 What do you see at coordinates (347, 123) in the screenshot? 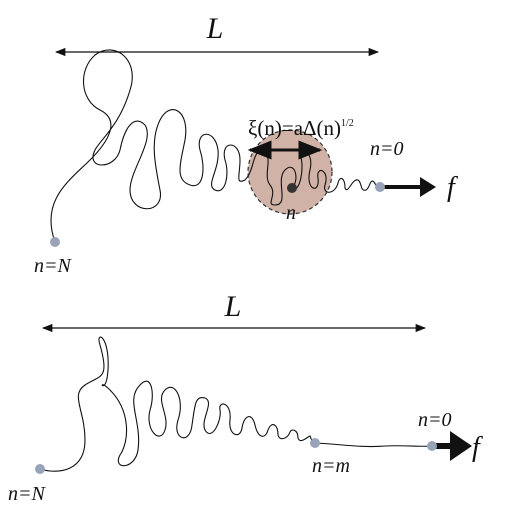
I see `blob-label-exponent: 1/2` at bounding box center [347, 123].